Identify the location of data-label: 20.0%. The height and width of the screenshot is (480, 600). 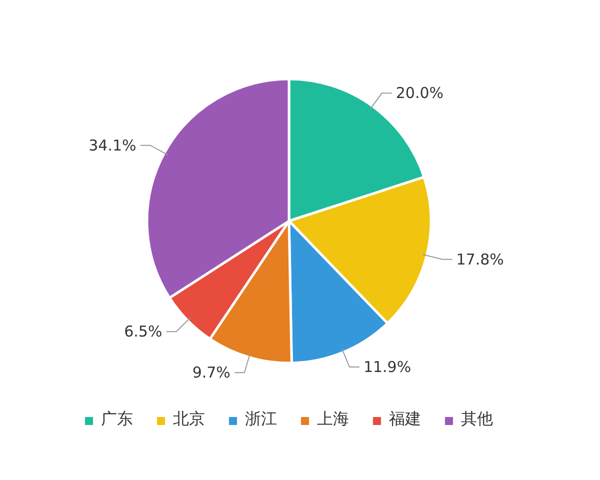
(420, 93).